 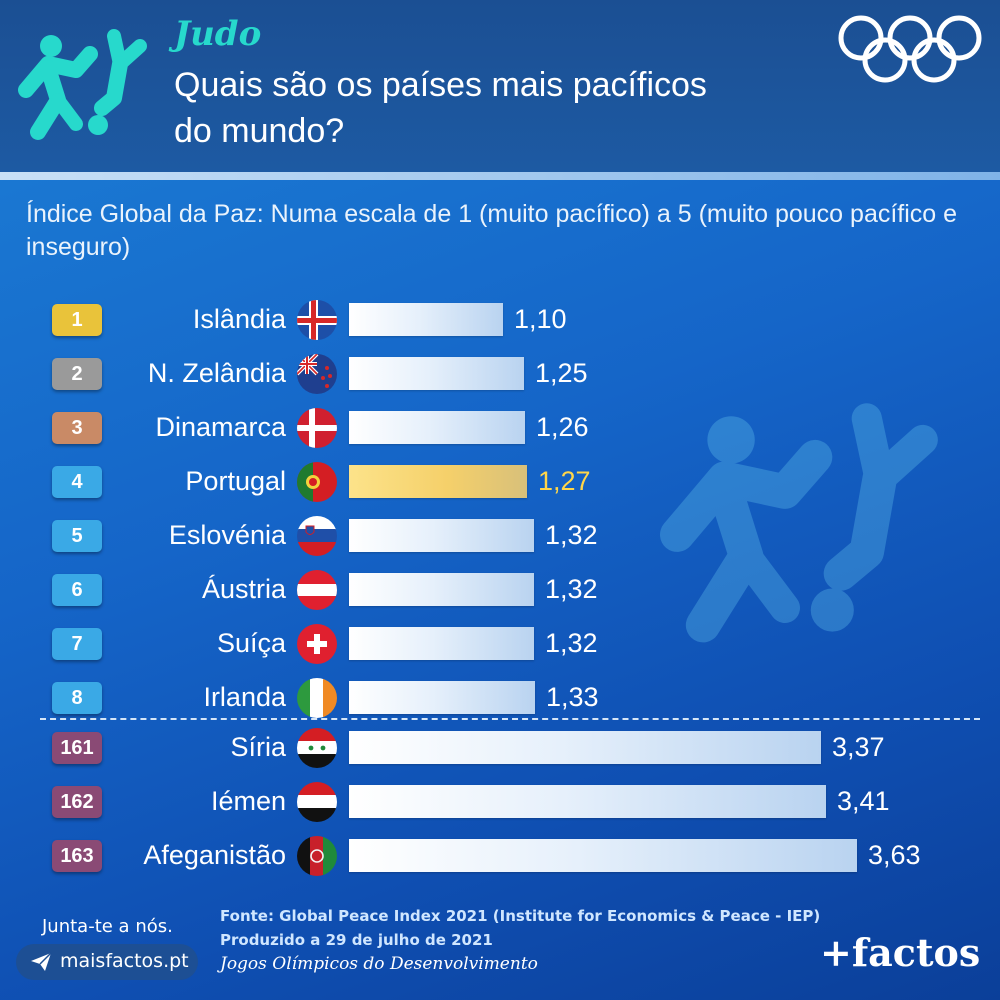 What do you see at coordinates (317, 374) in the screenshot?
I see `new-zealand-flag-icon` at bounding box center [317, 374].